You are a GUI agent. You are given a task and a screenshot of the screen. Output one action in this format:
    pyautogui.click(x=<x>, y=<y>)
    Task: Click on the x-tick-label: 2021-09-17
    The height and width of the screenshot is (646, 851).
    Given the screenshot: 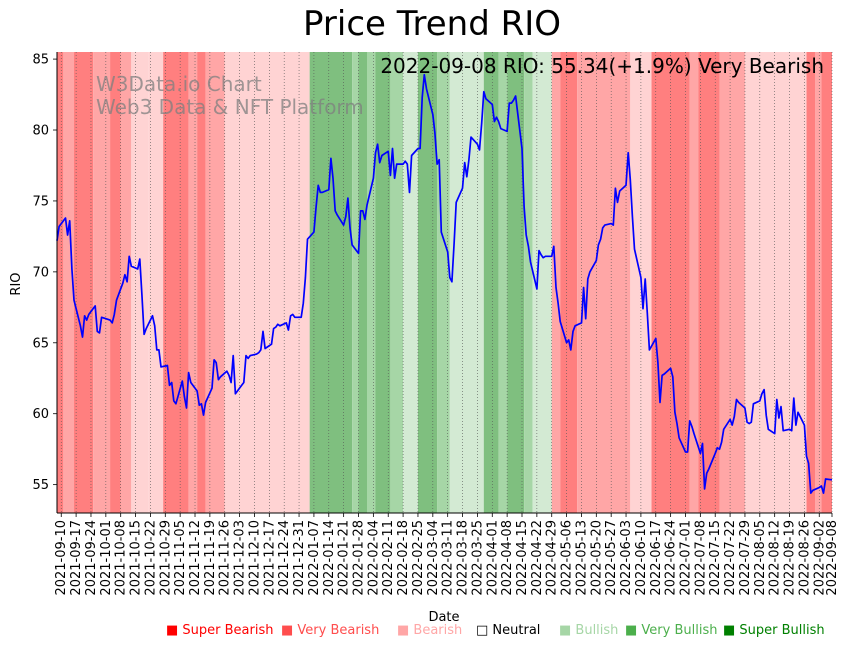 What is the action you would take?
    pyautogui.click(x=76, y=558)
    